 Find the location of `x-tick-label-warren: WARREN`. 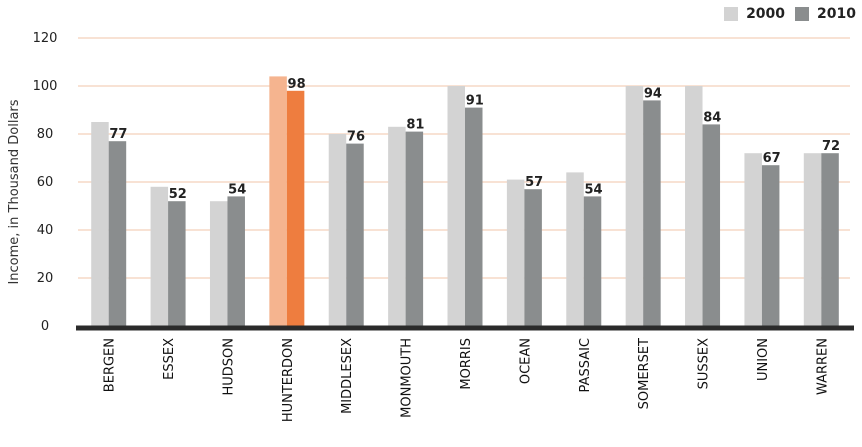

x-tick-label-warren: WARREN is located at coordinates (822, 366).